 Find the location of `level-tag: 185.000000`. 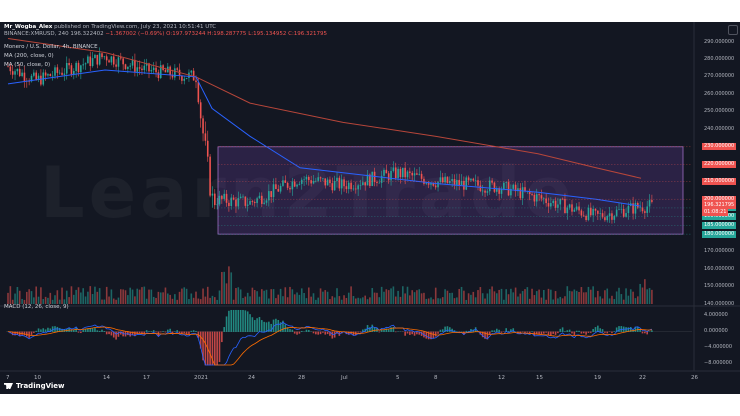

level-tag: 185.000000 is located at coordinates (719, 225).